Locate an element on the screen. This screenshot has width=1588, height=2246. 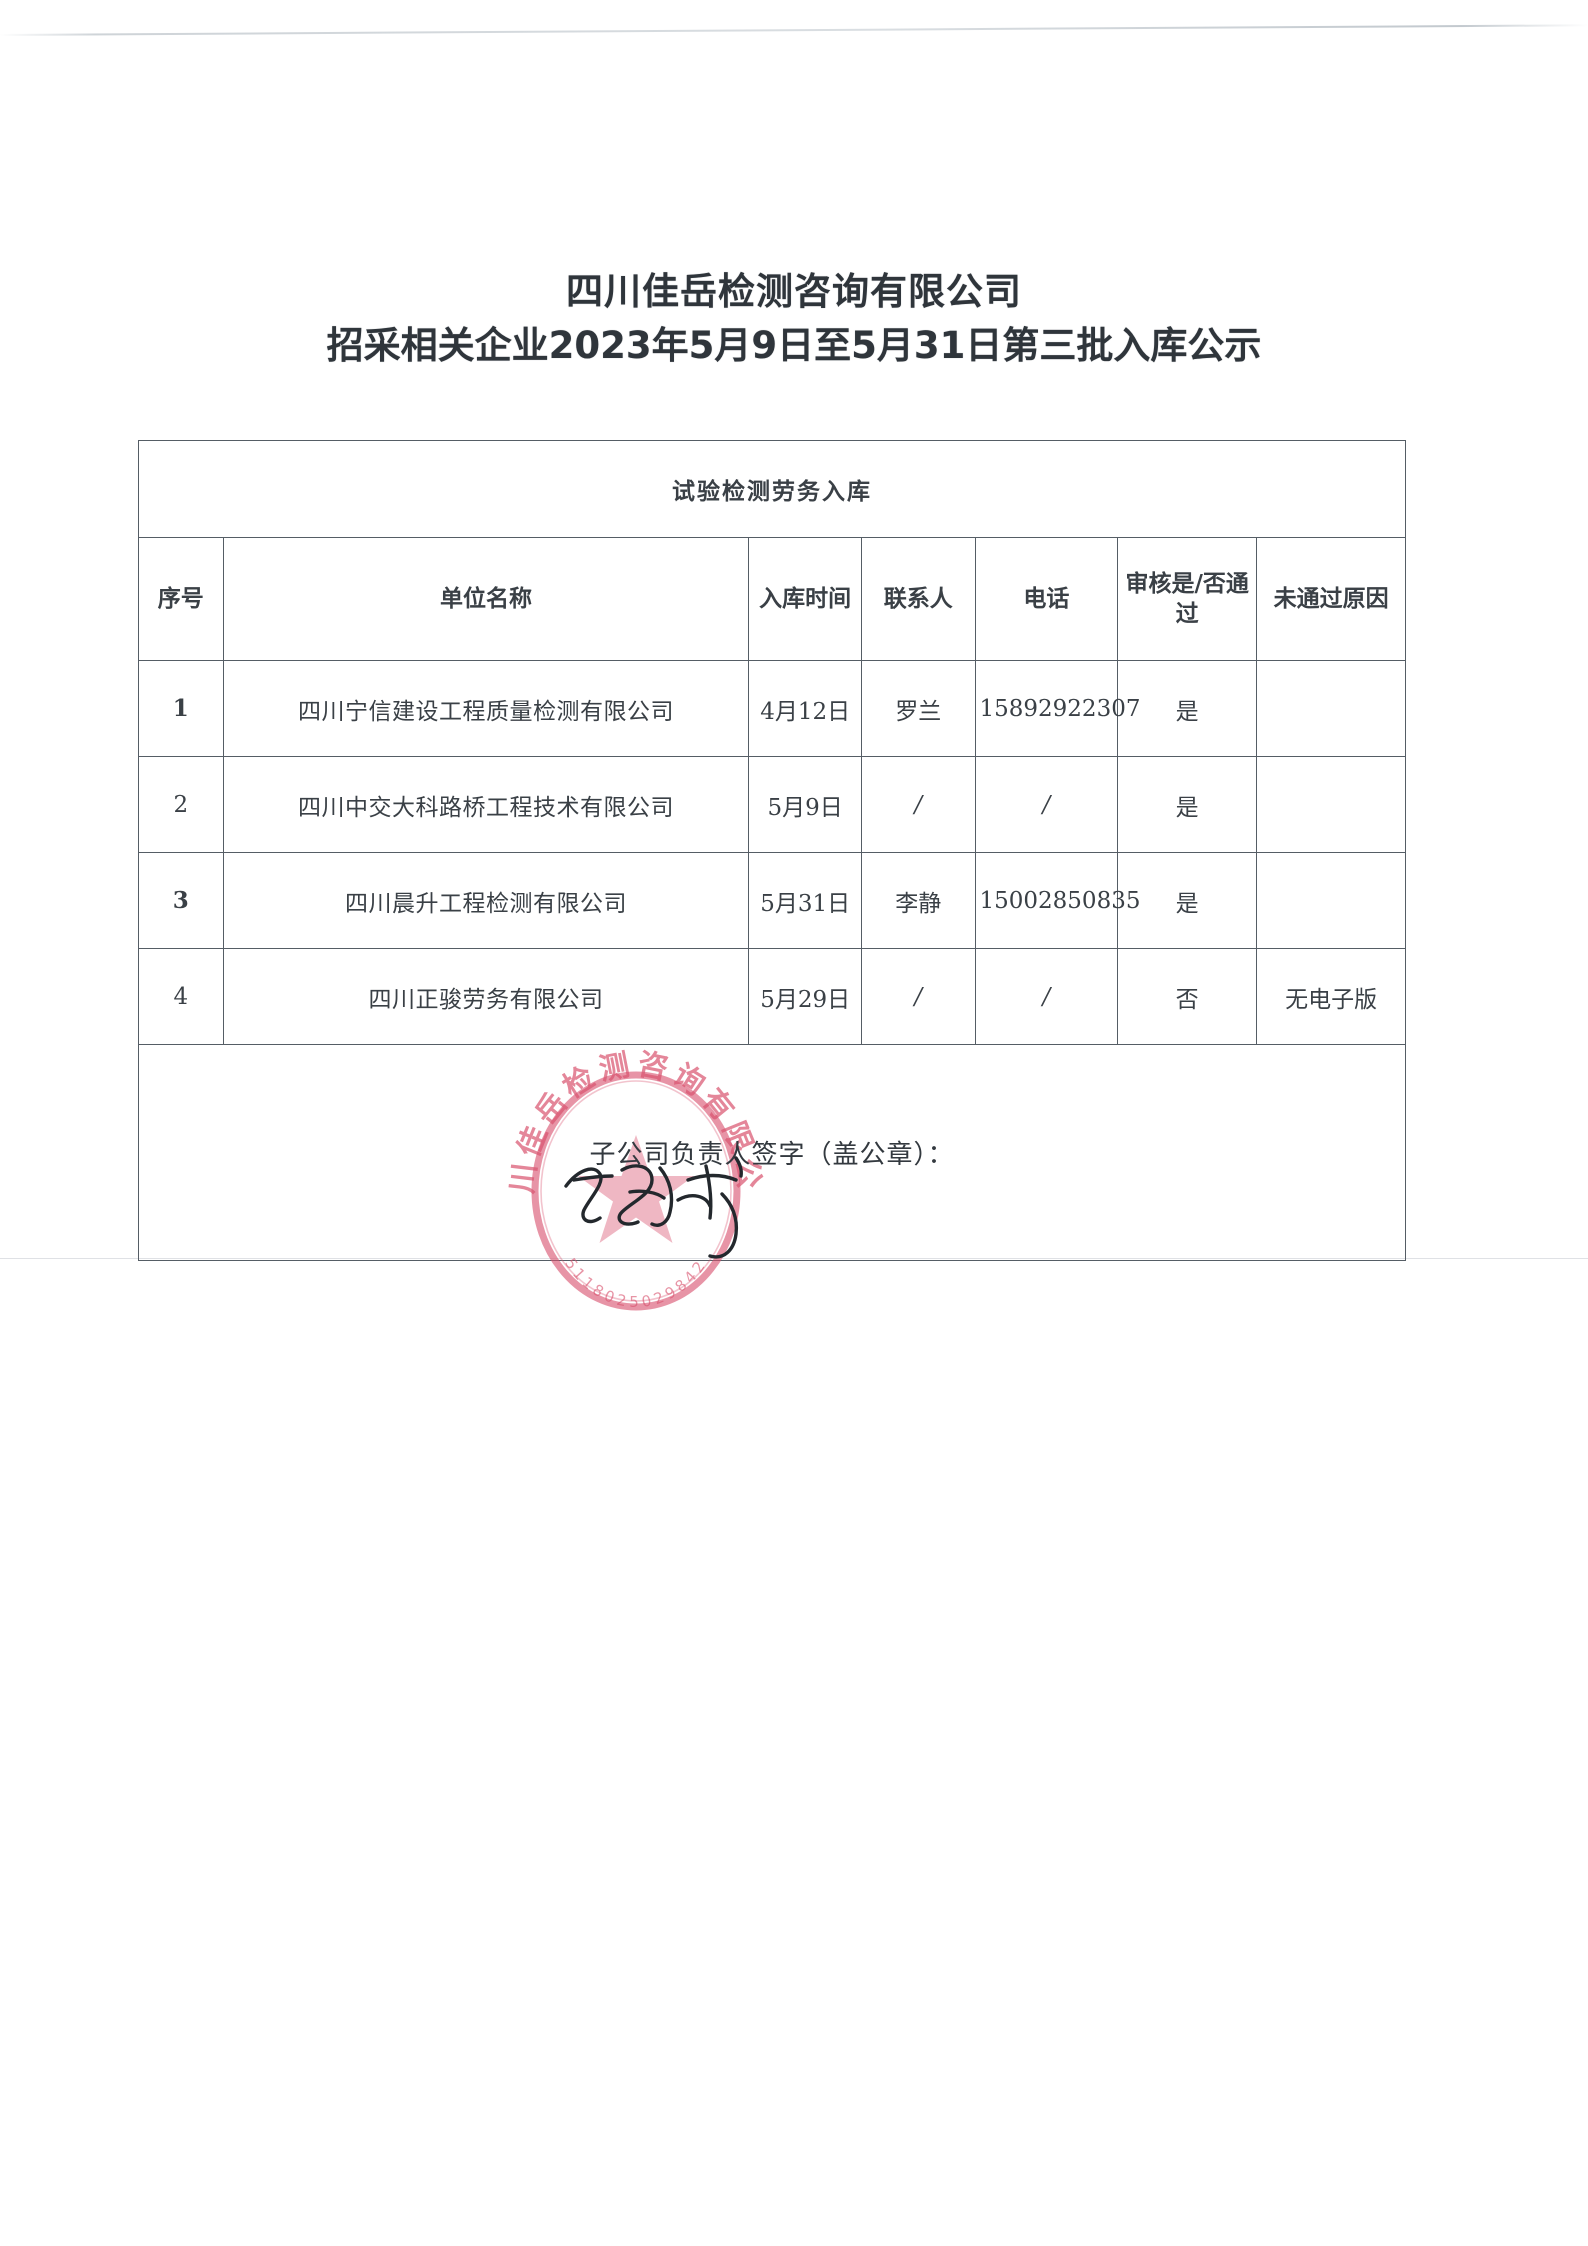
cell-phone: 15892922307 is located at coordinates (1057, 708).